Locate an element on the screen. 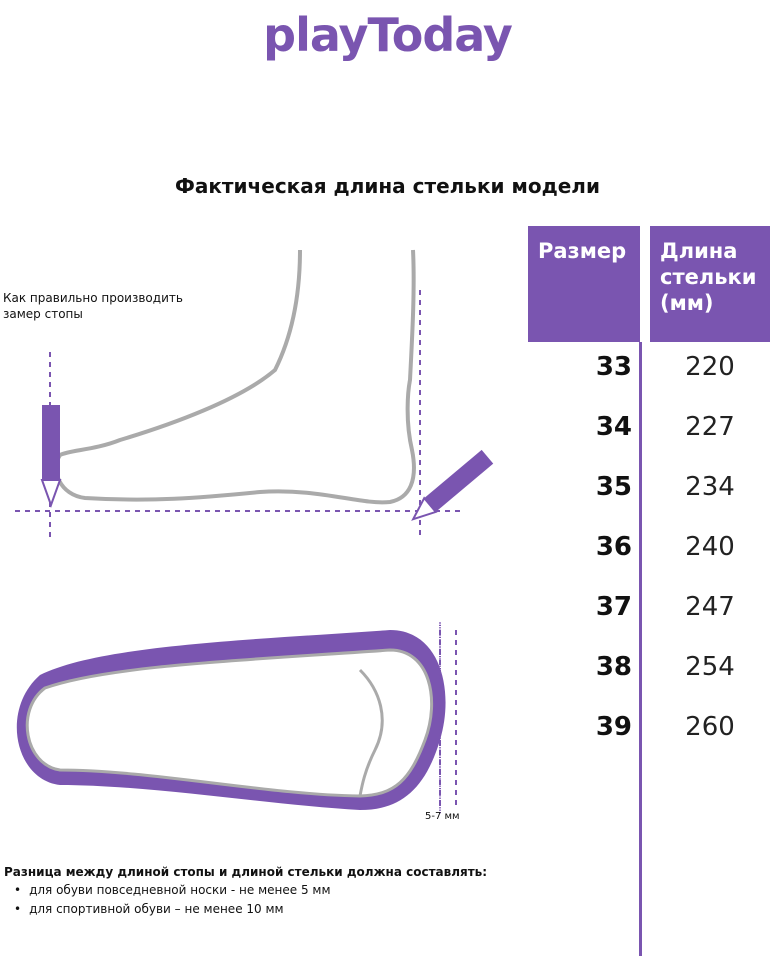 Image resolution: width=775 pixels, height=960 pixels. logo: playToday is located at coordinates (388, 35).